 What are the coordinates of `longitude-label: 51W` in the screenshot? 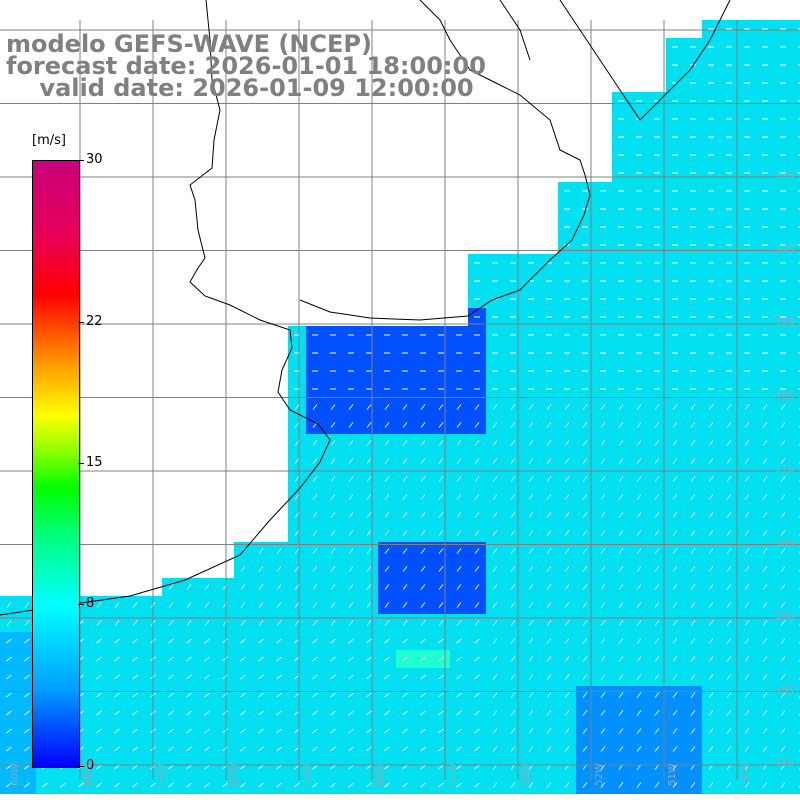 It's located at (672, 774).